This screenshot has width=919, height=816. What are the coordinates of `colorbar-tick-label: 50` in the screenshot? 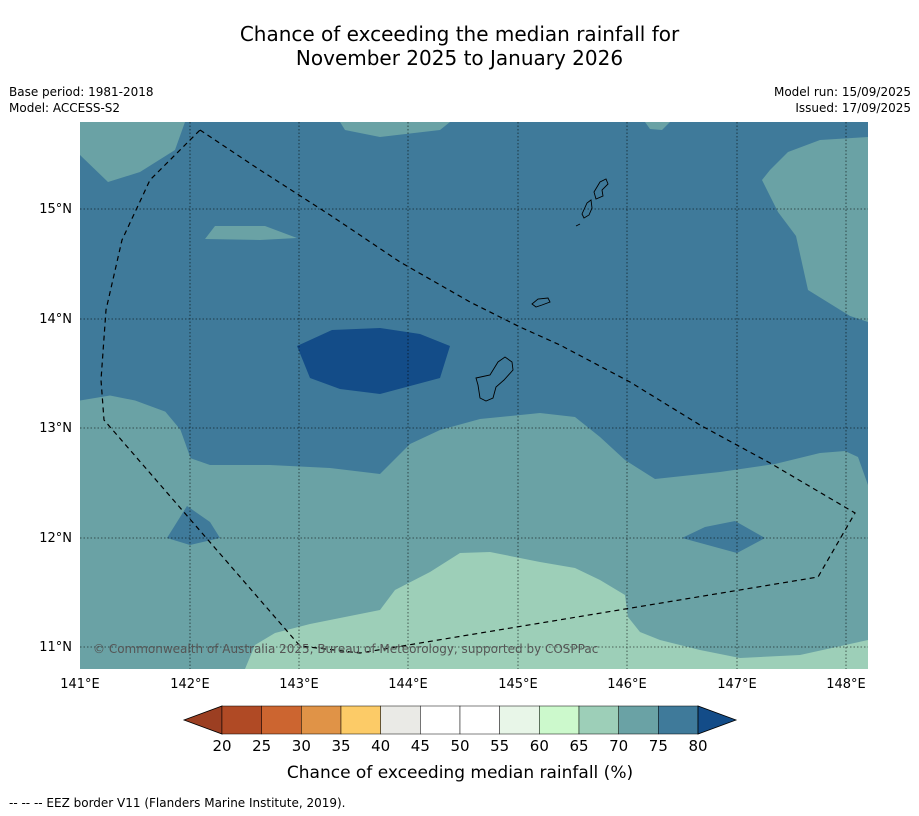 It's located at (459, 746).